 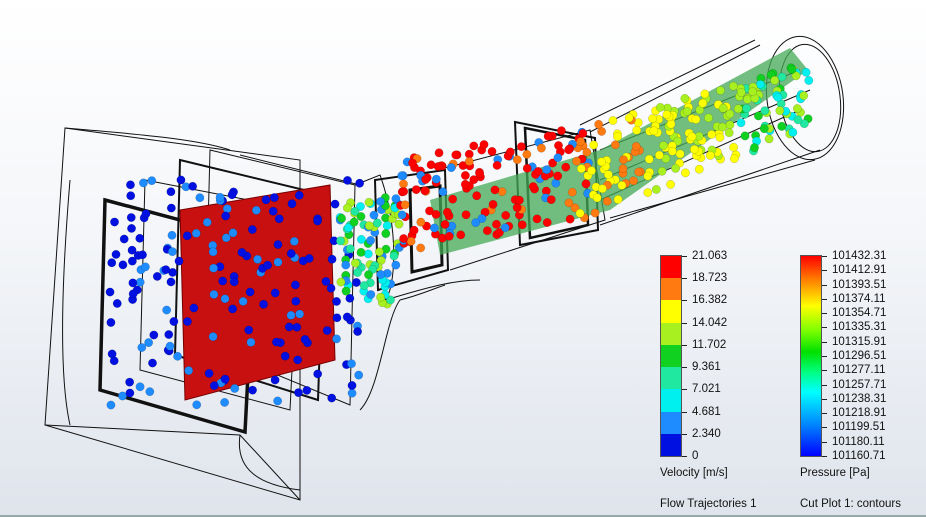 What do you see at coordinates (706, 433) in the screenshot?
I see `legend-label: 2.340` at bounding box center [706, 433].